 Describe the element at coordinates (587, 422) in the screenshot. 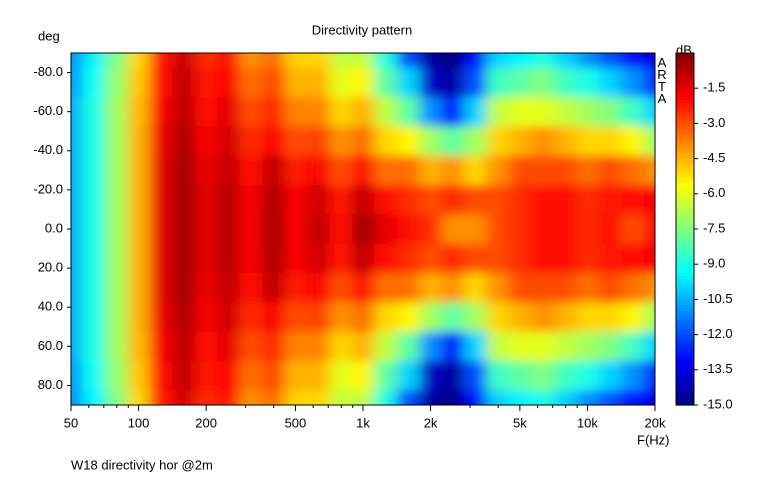

I see `x-tick-label: 10k` at that location.